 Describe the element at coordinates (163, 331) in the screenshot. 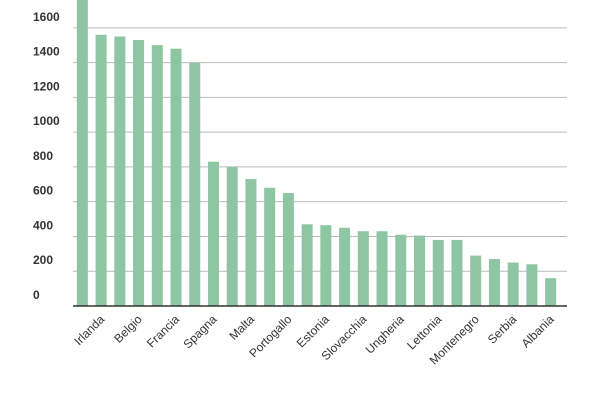

I see `x-tick-label: Francia` at that location.